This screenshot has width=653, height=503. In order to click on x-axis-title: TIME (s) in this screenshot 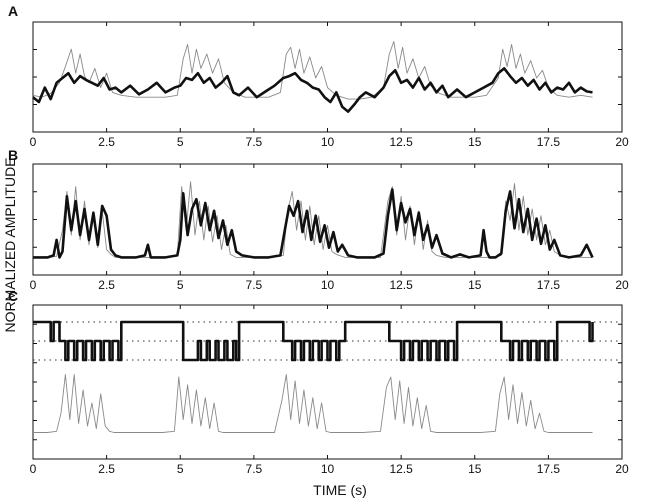, I will do `click(340, 490)`.